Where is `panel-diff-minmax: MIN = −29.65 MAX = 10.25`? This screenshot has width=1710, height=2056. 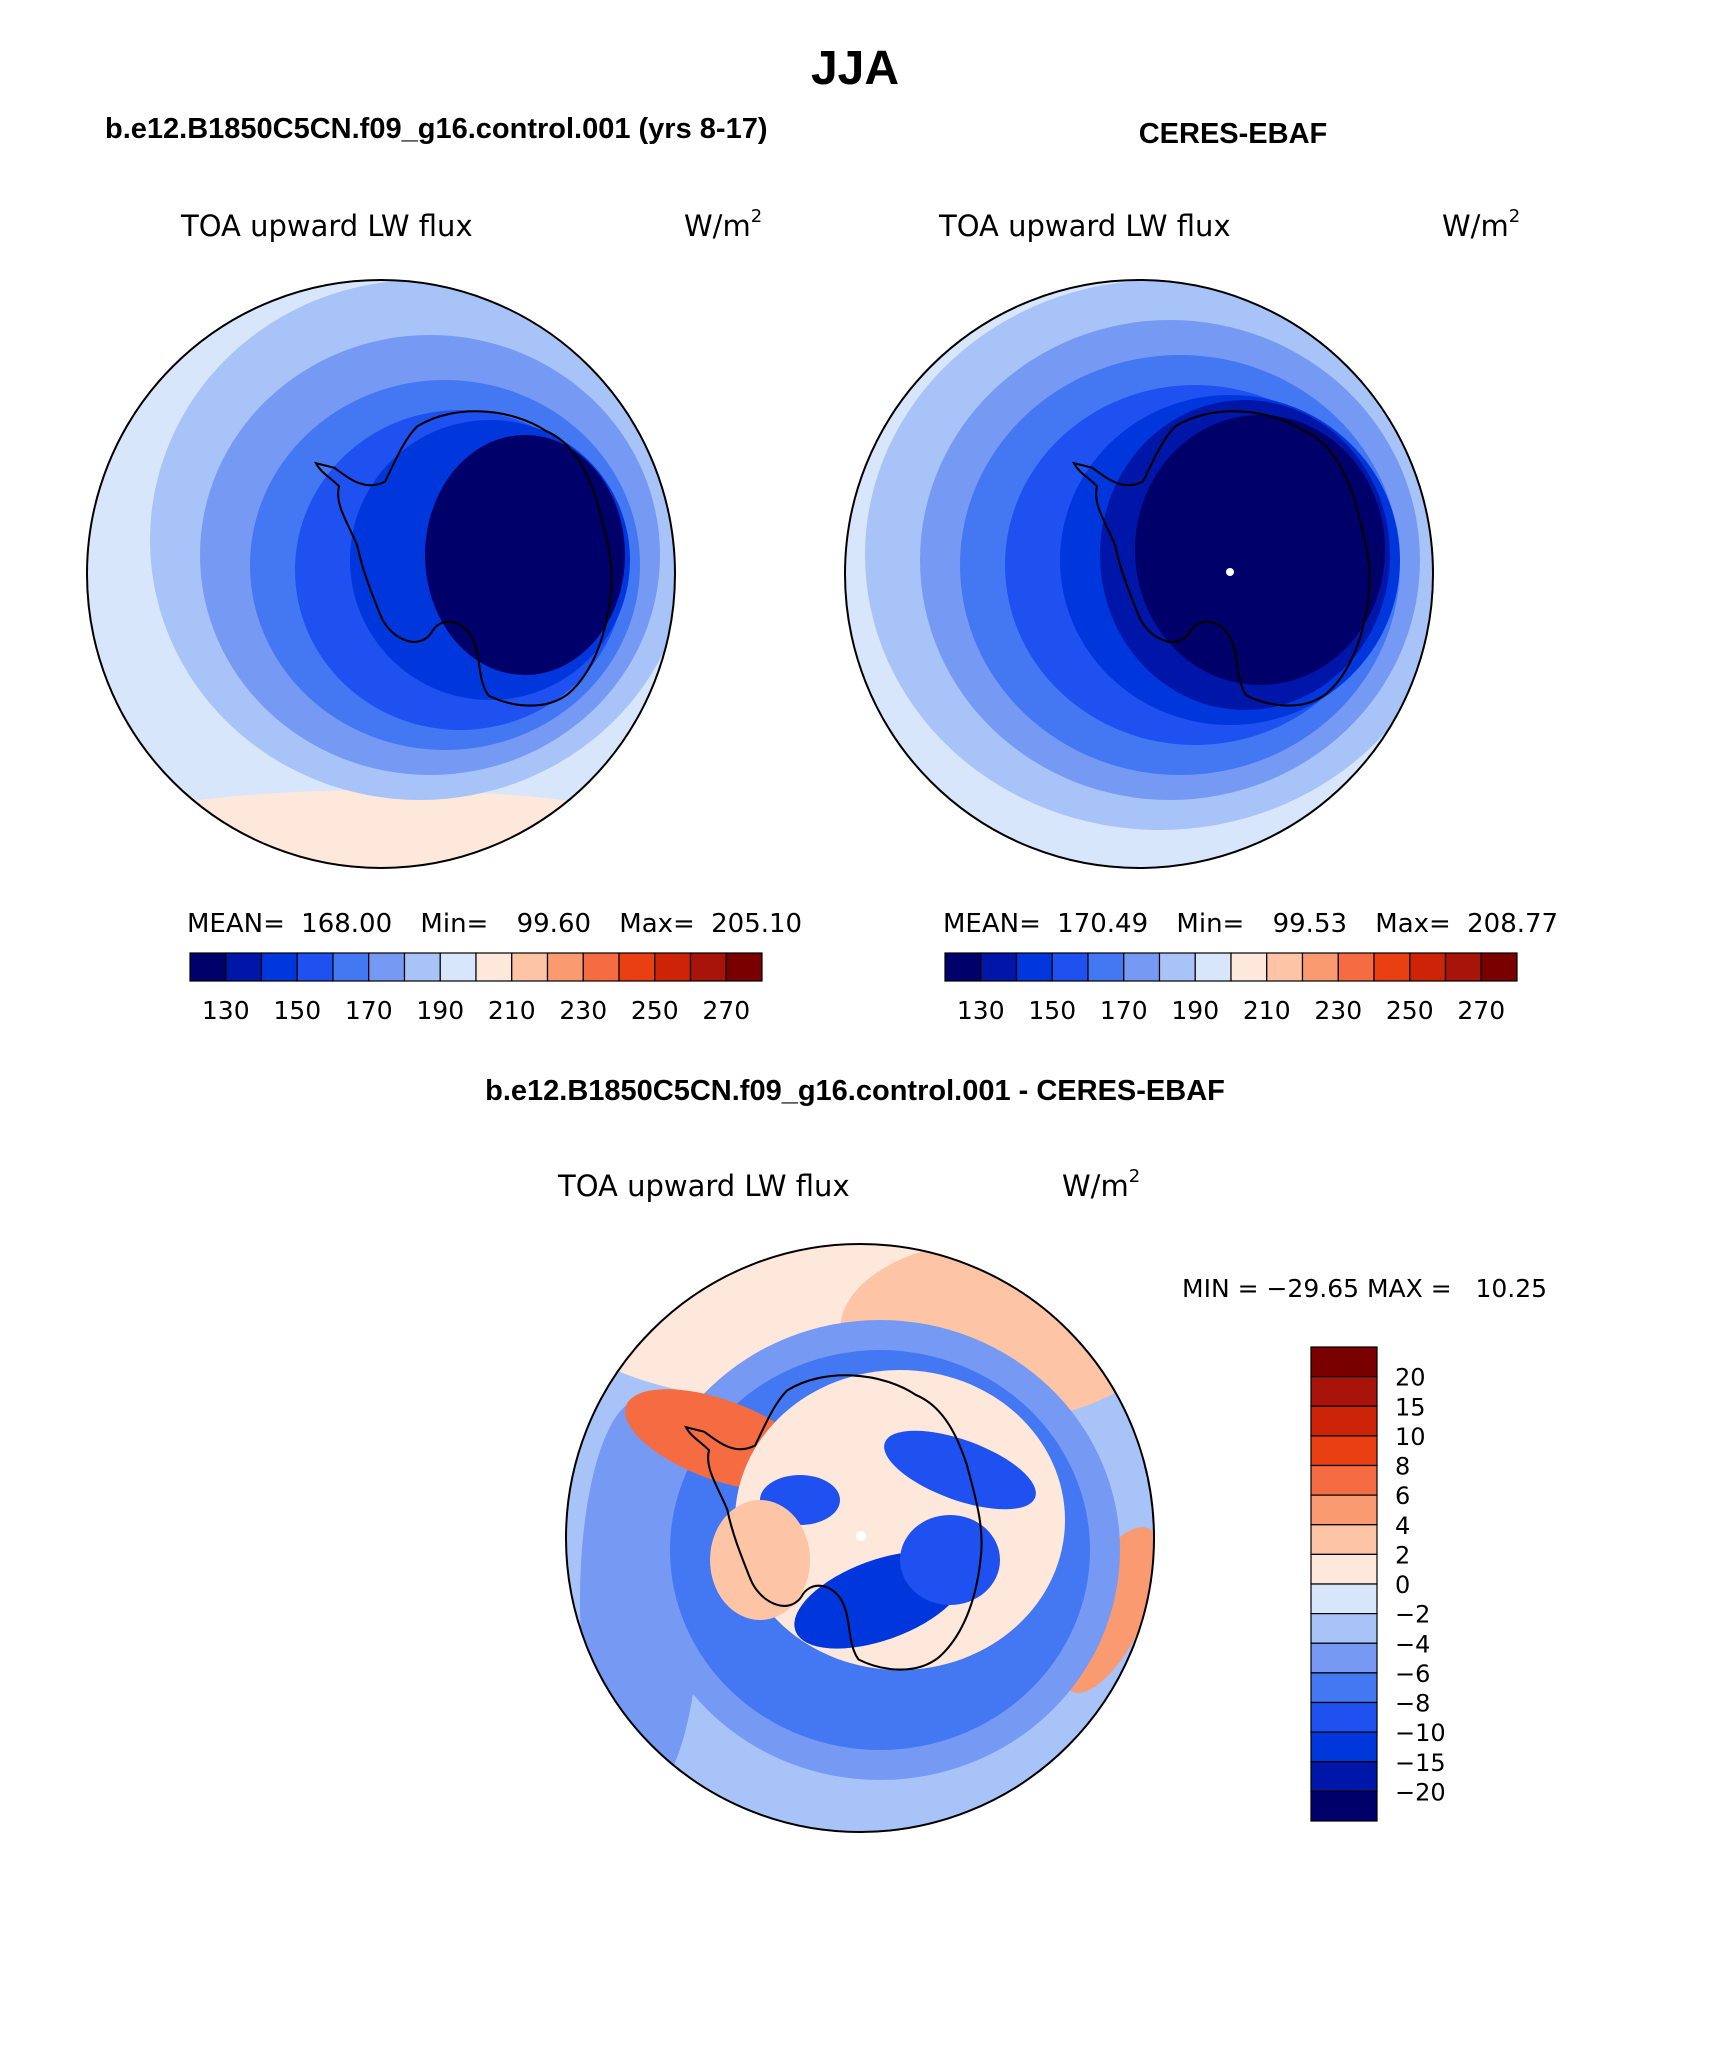
panel-diff-minmax: MIN = −29.65 MAX = 10.25 is located at coordinates (1364, 1288).